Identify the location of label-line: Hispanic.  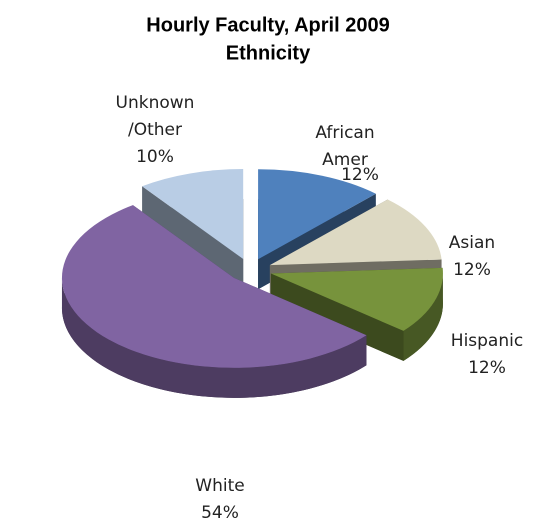
(487, 341).